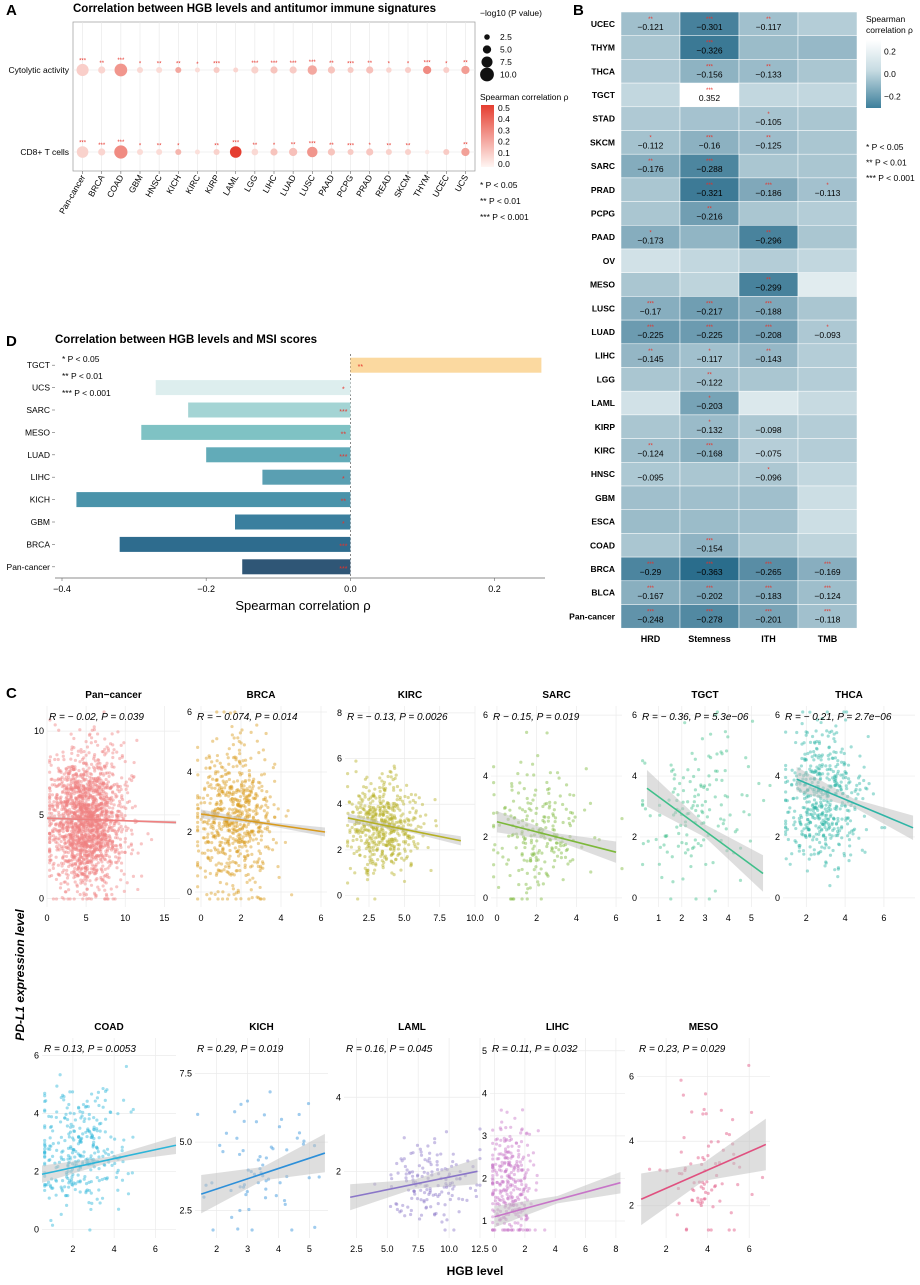 This screenshot has height=1285, width=920. Describe the element at coordinates (475, 918) in the screenshot. I see `x-tick-label: 10.0` at that location.